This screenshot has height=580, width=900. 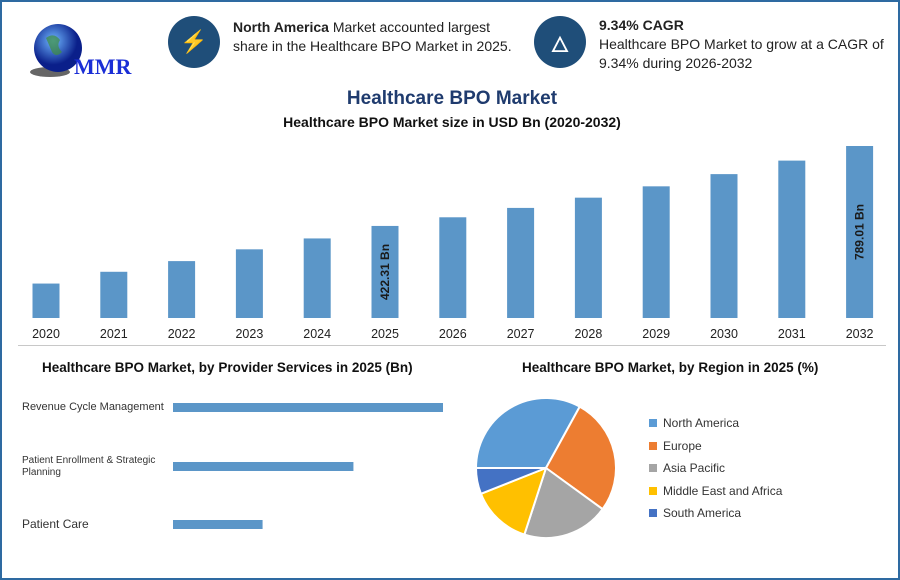 I want to click on legend-label: Asia Pacific, so click(x=694, y=468).